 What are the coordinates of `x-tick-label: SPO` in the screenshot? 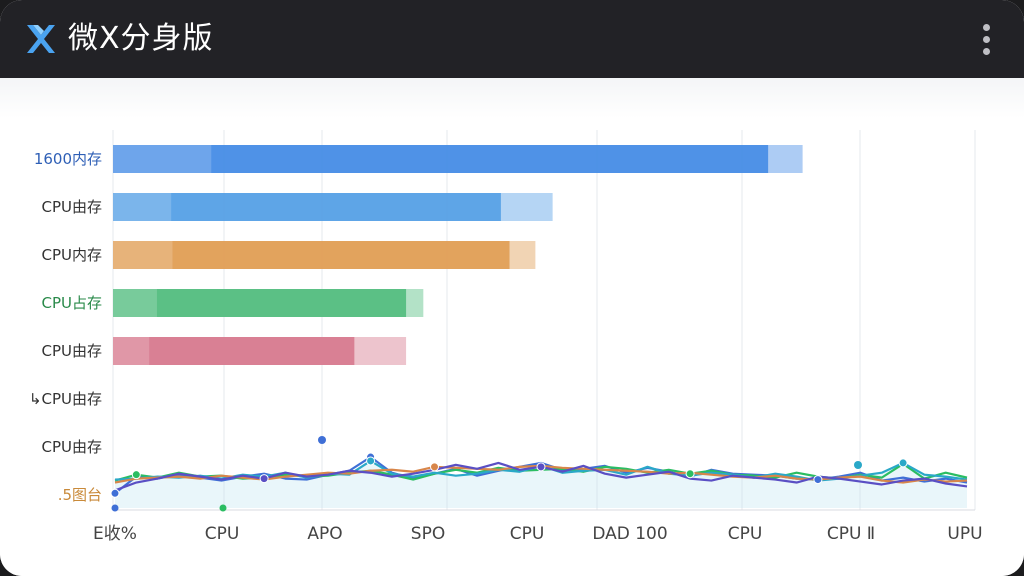 It's located at (428, 534).